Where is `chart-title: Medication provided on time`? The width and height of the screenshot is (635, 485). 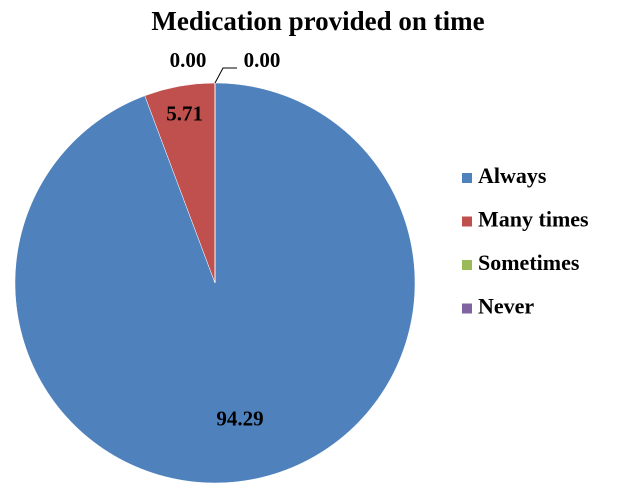
chart-title: Medication provided on time is located at coordinates (317, 21).